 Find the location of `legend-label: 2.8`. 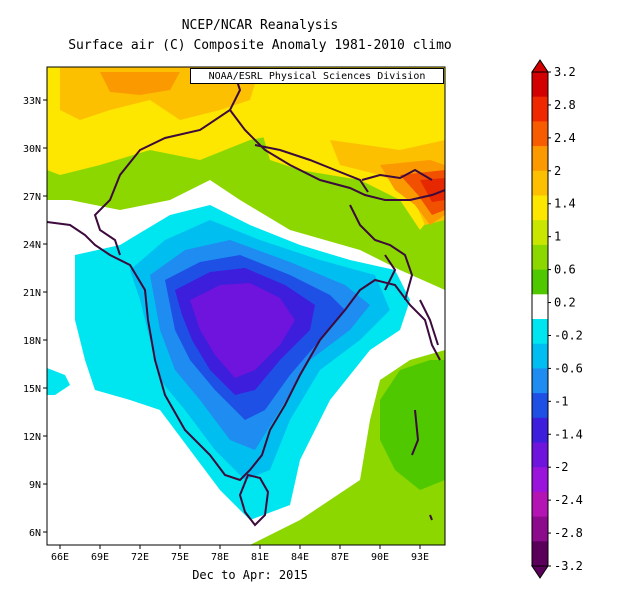

legend-label: 2.8 is located at coordinates (565, 105).